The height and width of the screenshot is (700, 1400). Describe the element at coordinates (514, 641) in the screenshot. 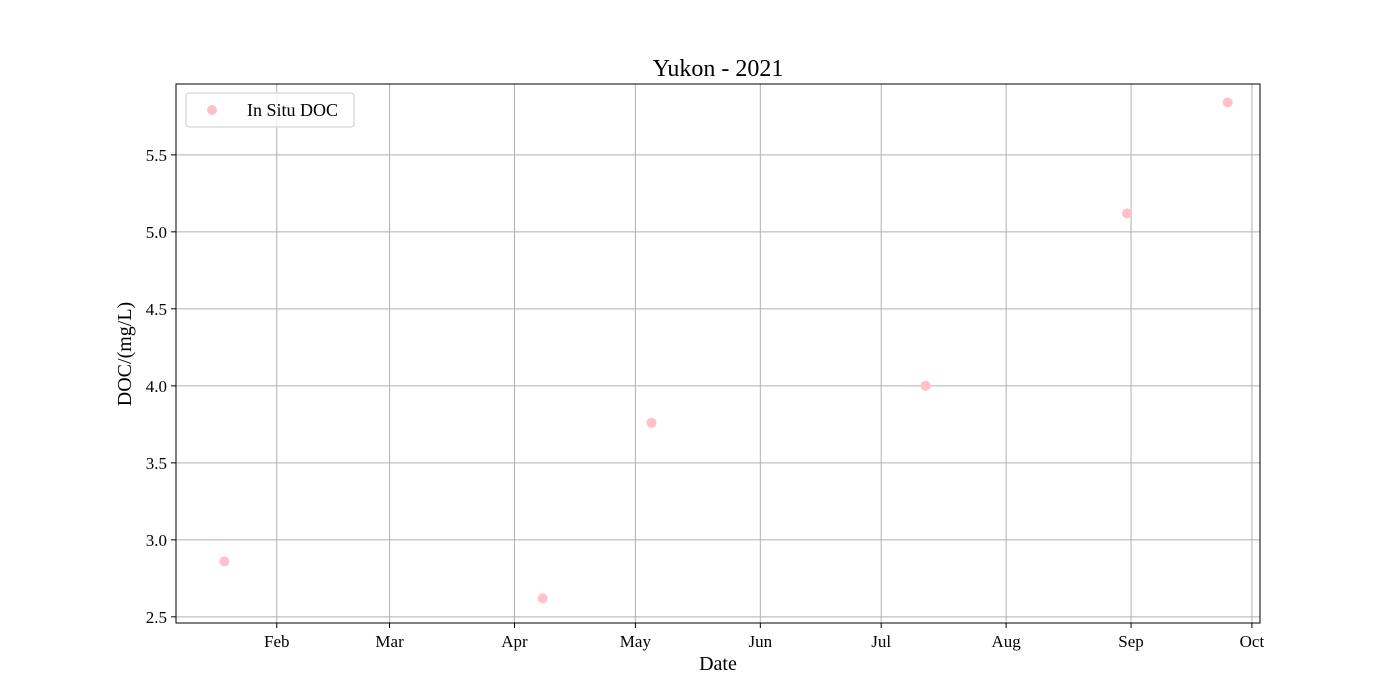

I see `x-tick-label: Apr` at that location.